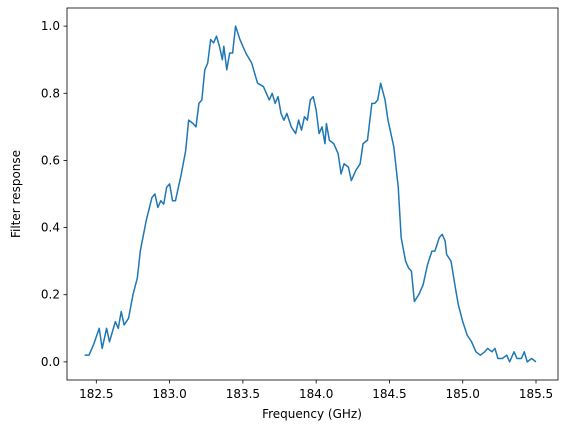 This screenshot has width=567, height=436. Describe the element at coordinates (169, 394) in the screenshot. I see `x-tick-label: 183.0` at that location.